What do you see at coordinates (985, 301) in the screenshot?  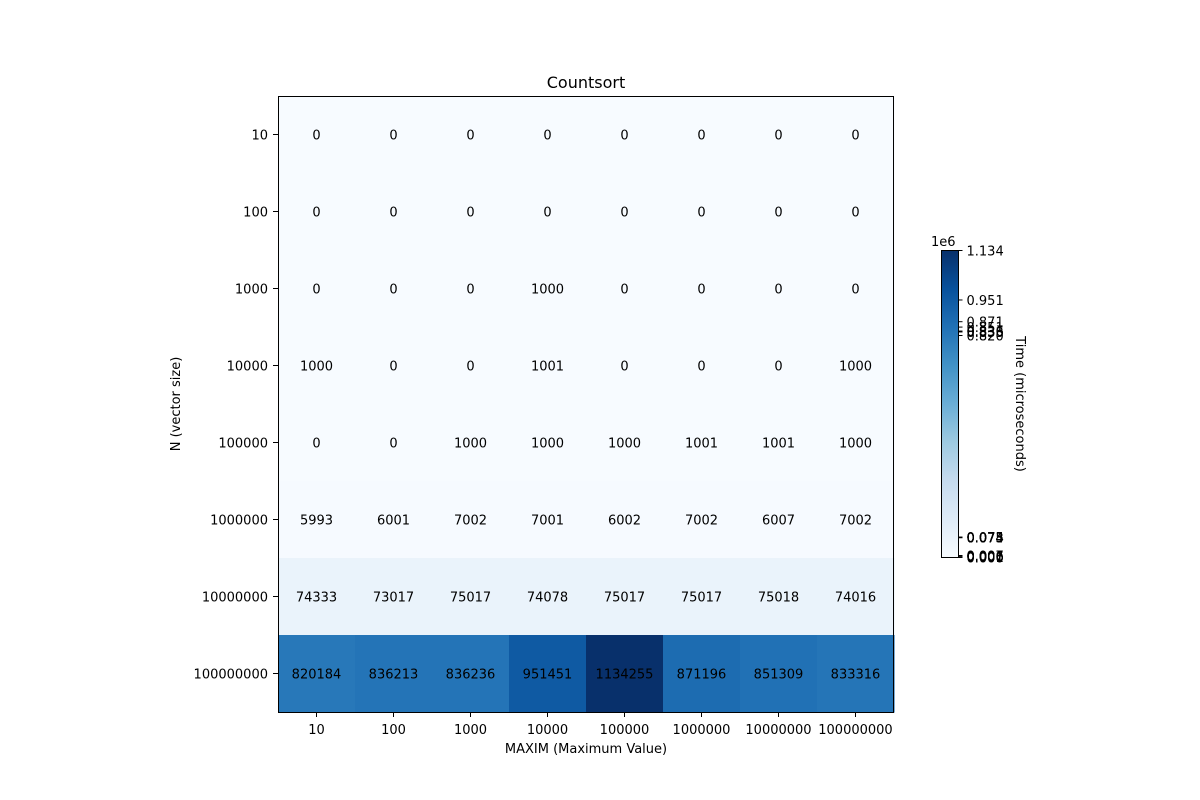 I see `colorbar-tick-label: 0.951` at bounding box center [985, 301].